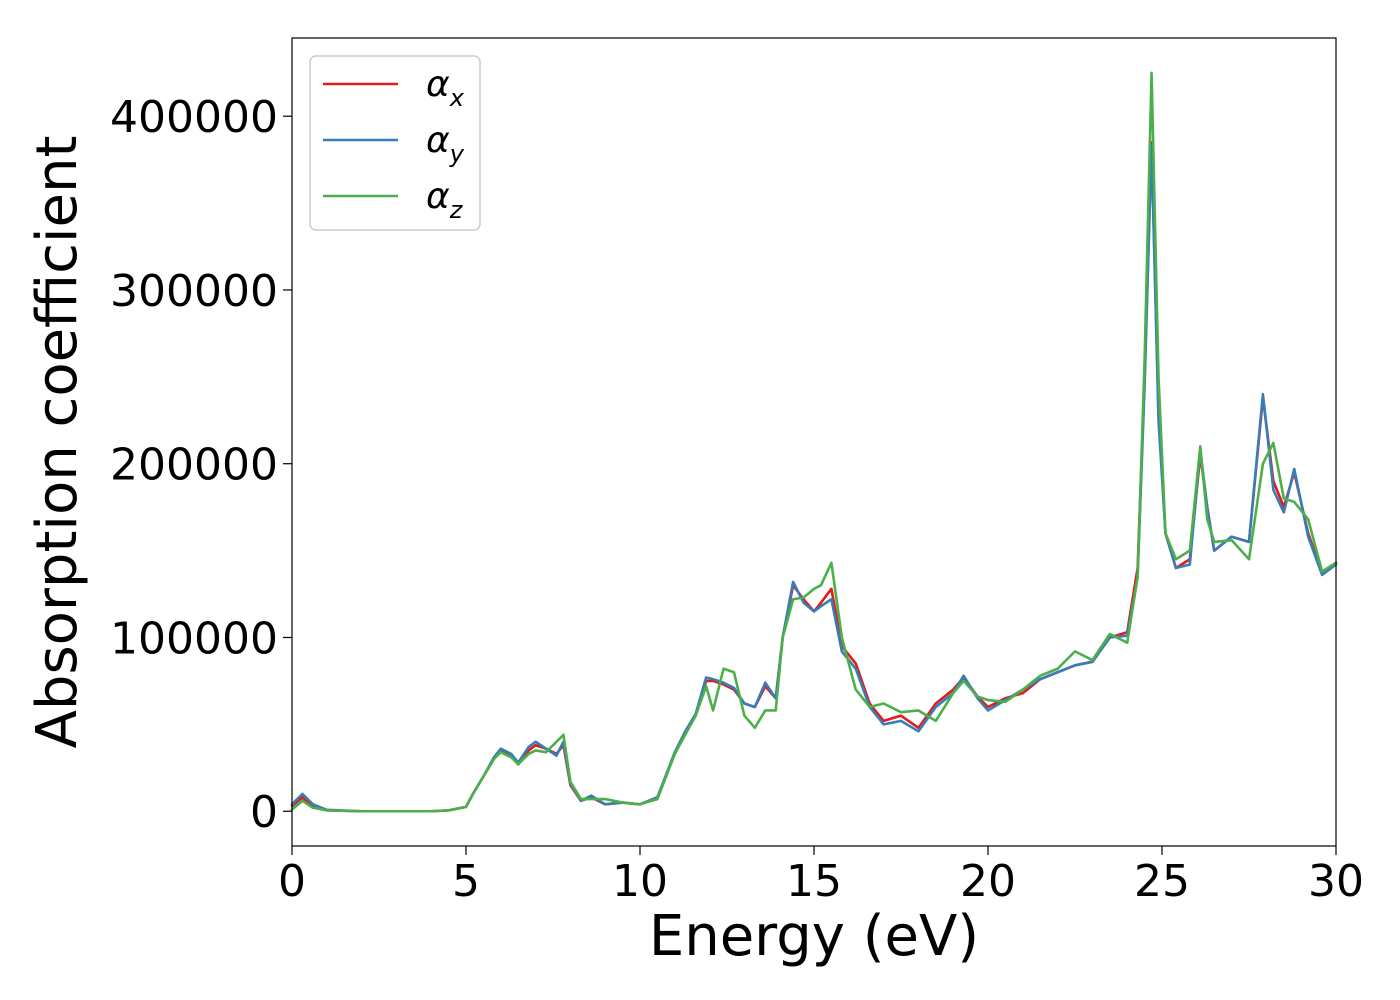  Describe the element at coordinates (1162, 881) in the screenshot. I see `x-tick-label: 25` at that location.